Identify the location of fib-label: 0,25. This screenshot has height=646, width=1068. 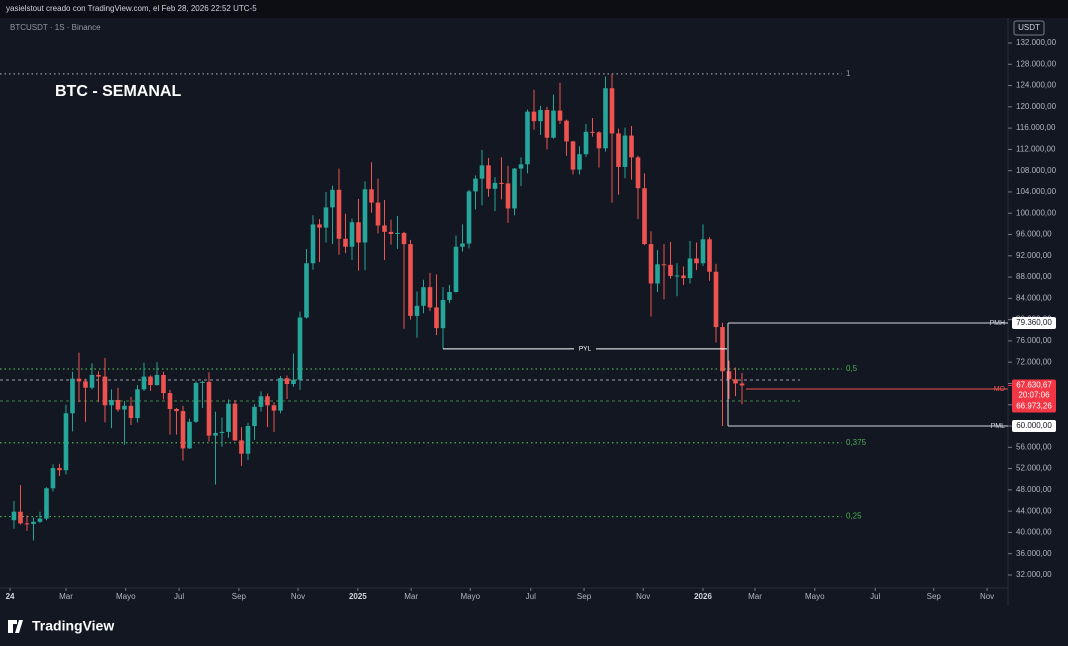
(854, 516).